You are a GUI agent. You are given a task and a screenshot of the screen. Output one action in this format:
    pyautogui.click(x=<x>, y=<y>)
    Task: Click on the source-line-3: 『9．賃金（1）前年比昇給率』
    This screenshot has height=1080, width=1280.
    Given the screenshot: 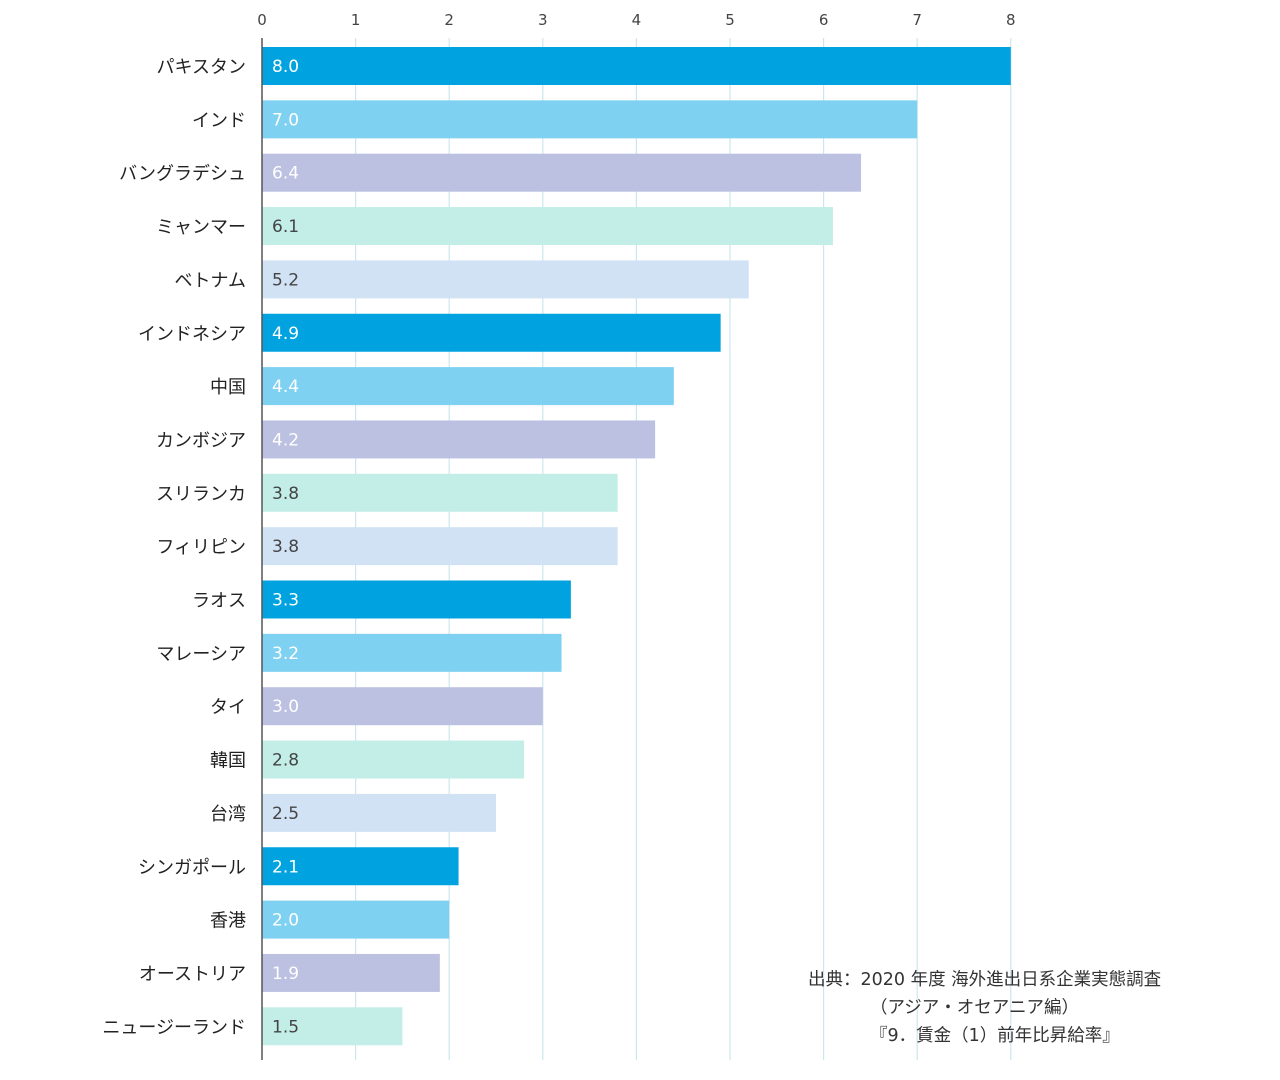 What is the action you would take?
    pyautogui.click(x=995, y=1036)
    